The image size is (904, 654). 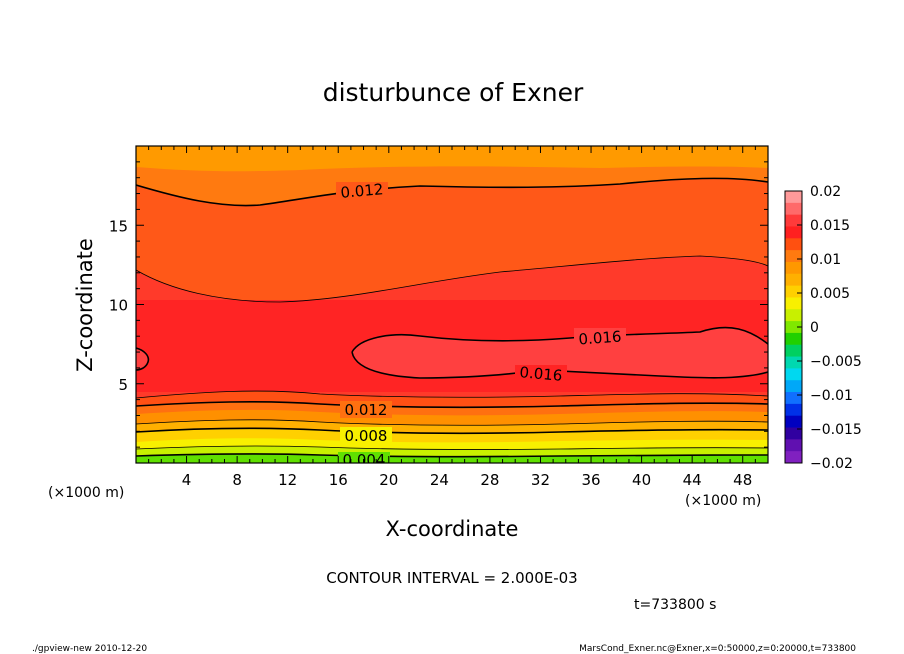 What do you see at coordinates (452, 394) in the screenshot?
I see `contour-line-0.014-lower` at bounding box center [452, 394].